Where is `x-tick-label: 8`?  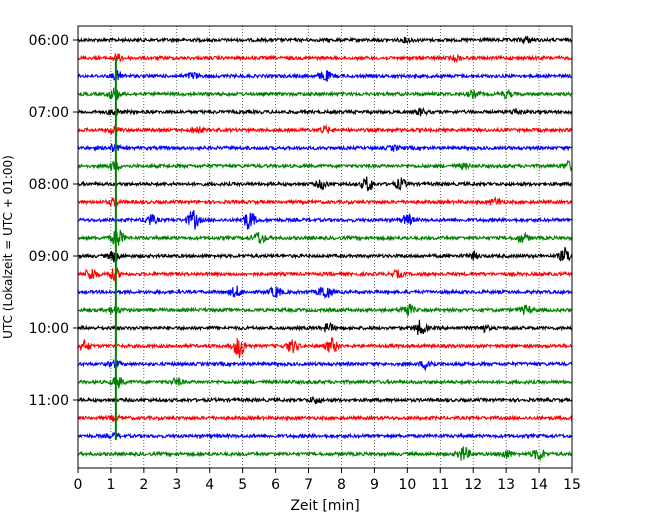
x-tick-label: 8 is located at coordinates (341, 485).